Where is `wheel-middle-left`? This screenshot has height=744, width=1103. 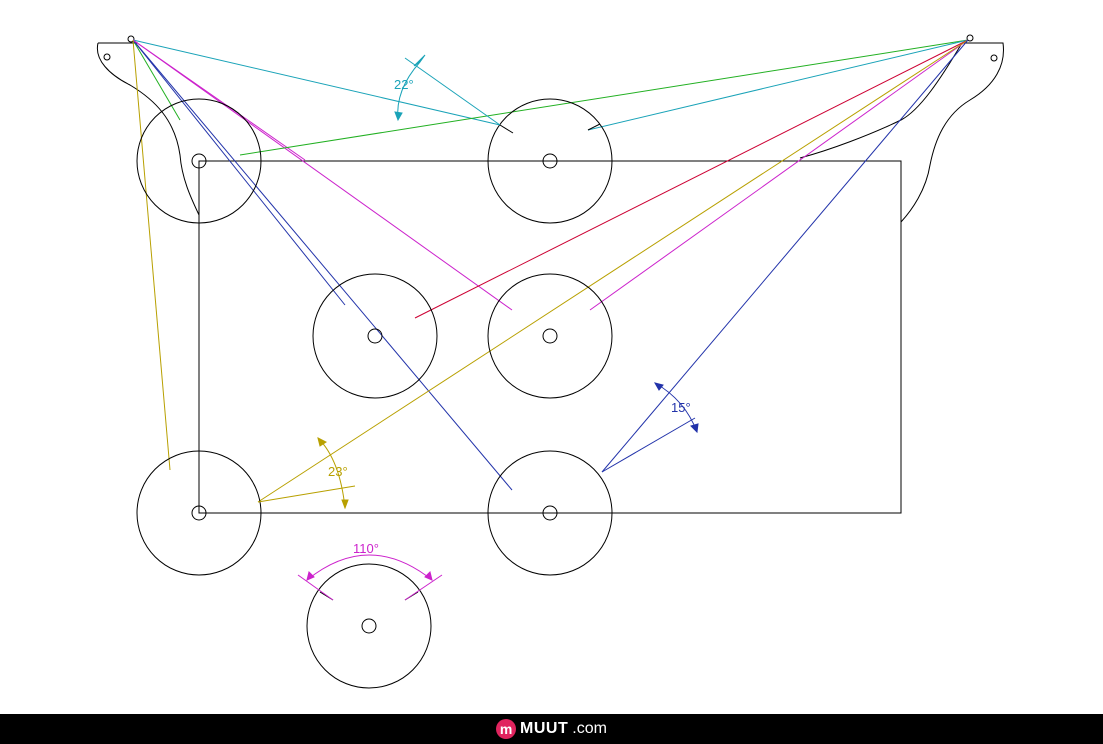 wheel-middle-left is located at coordinates (375, 336).